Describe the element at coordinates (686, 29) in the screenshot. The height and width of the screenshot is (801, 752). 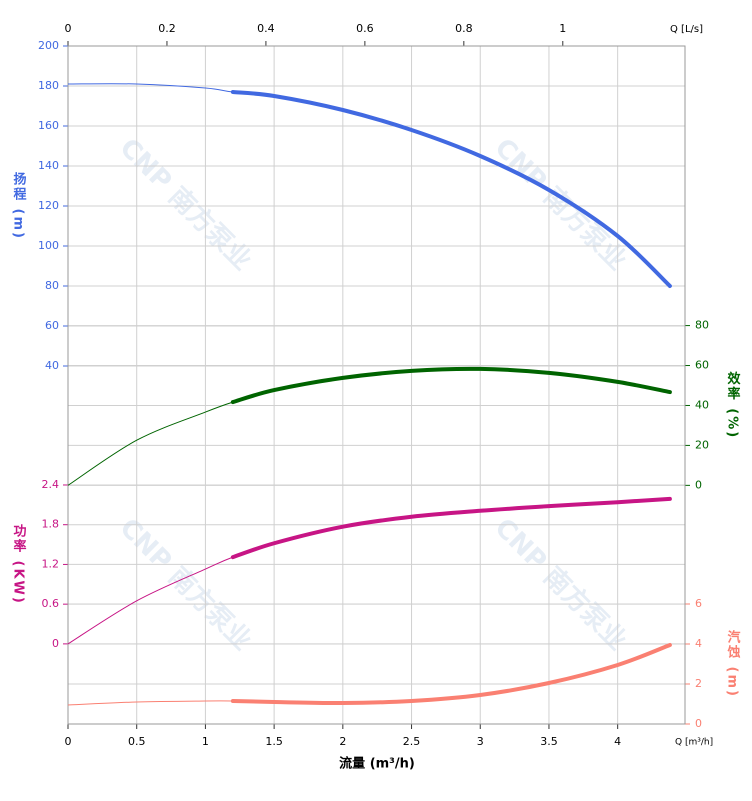
I see `x2-unit: Q [L/s]` at that location.